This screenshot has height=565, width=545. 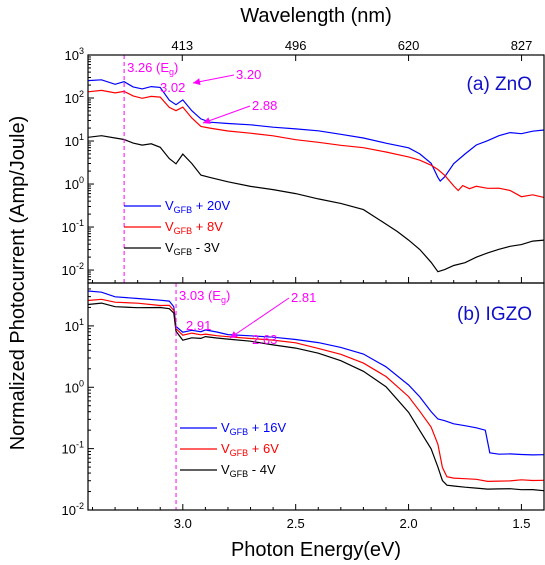 What do you see at coordinates (264, 339) in the screenshot?
I see `peak-annotation: 2.63` at bounding box center [264, 339].